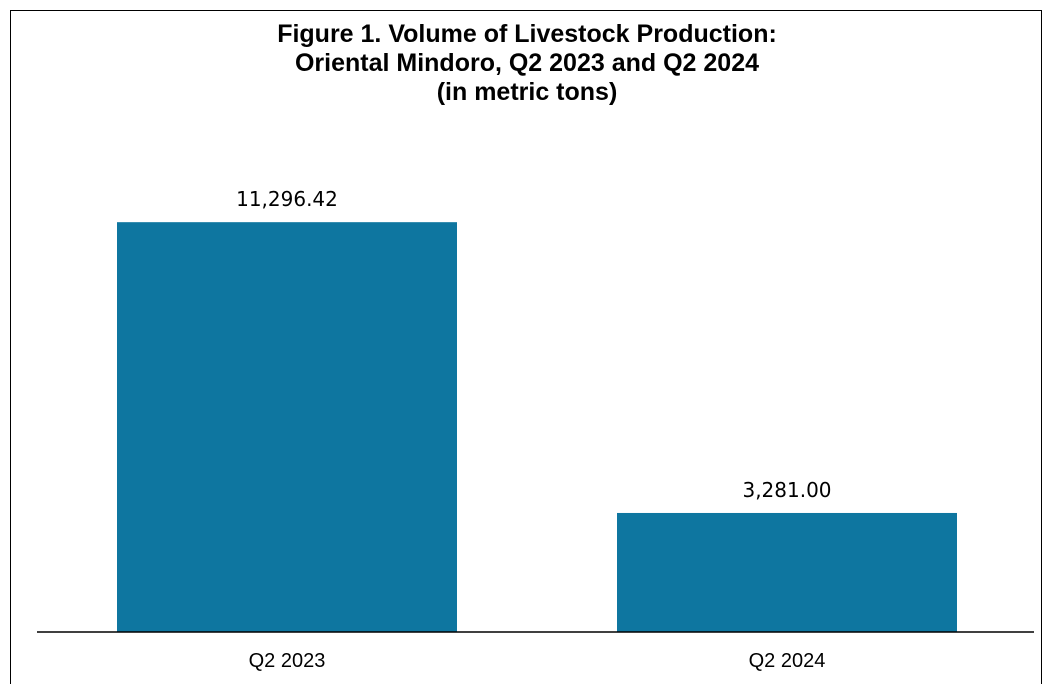  I want to click on chart-title-line-3: (in metric tons), so click(527, 92).